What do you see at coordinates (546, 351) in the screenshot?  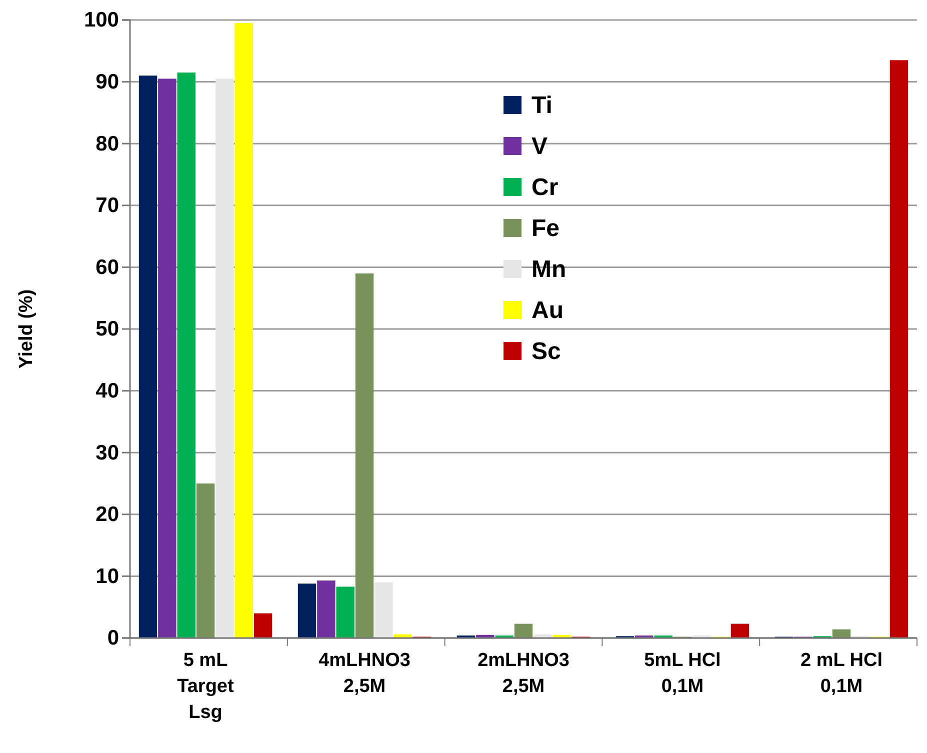 I see `legend-label: Sc` at bounding box center [546, 351].